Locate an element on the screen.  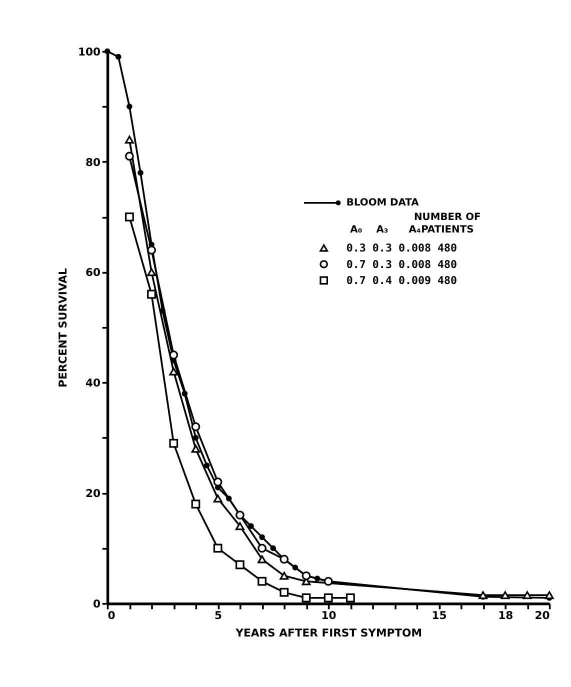
x-tick-label: 0 is located at coordinates (112, 615).